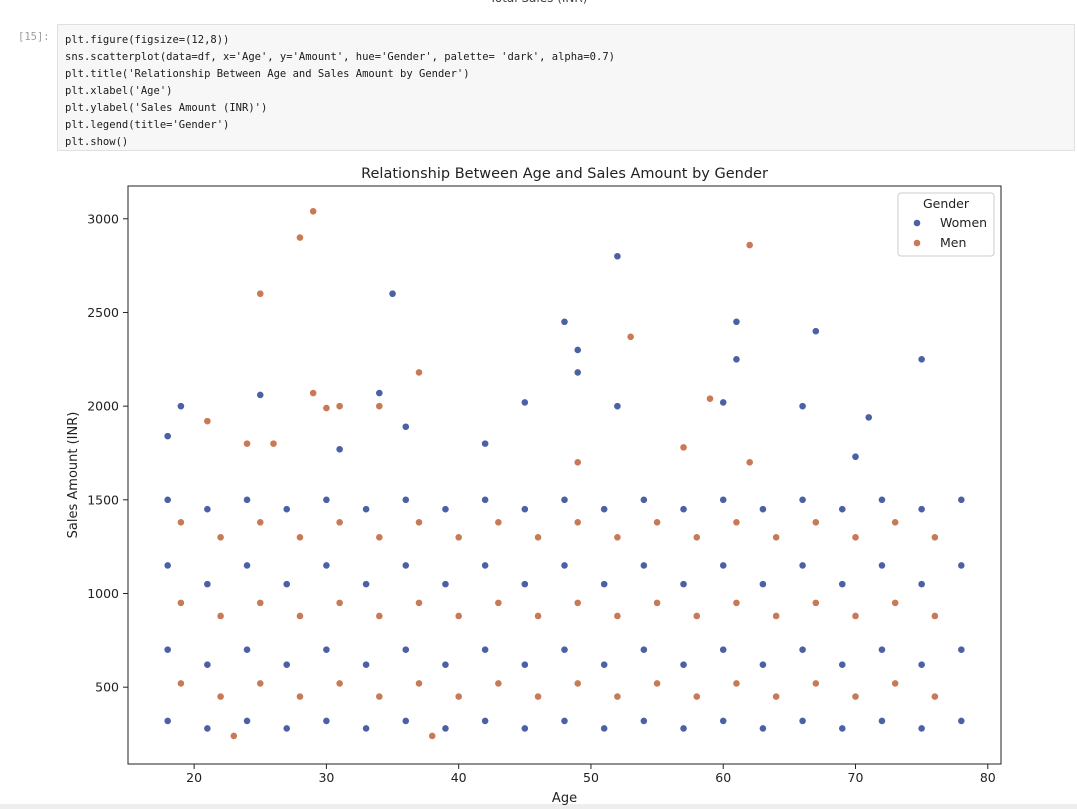  Describe the element at coordinates (856, 777) in the screenshot. I see `x-tick-label: 70` at that location.